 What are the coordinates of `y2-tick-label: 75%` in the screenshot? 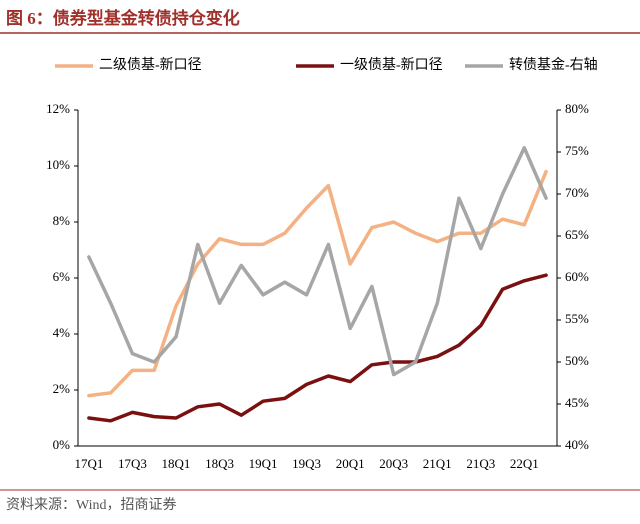 It's located at (577, 150).